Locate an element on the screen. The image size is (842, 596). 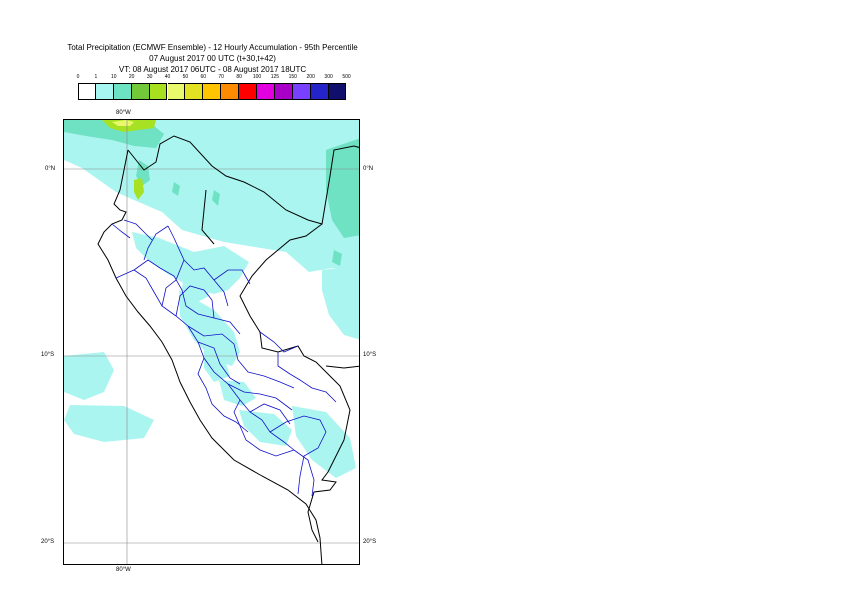
admin-regions is located at coordinates (224, 358).